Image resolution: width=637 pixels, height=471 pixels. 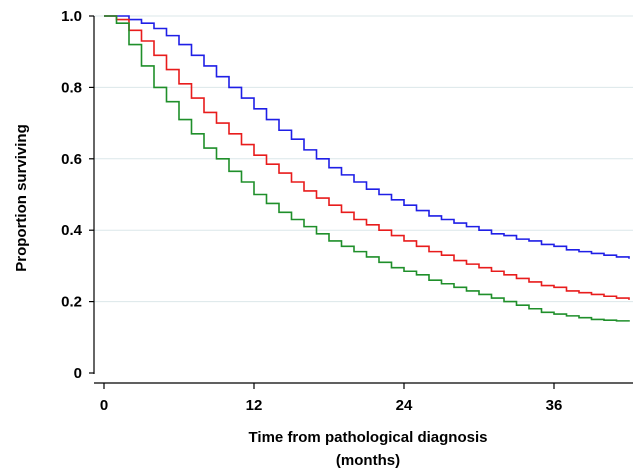 I want to click on x-tick-label-3: 36, so click(x=554, y=405).